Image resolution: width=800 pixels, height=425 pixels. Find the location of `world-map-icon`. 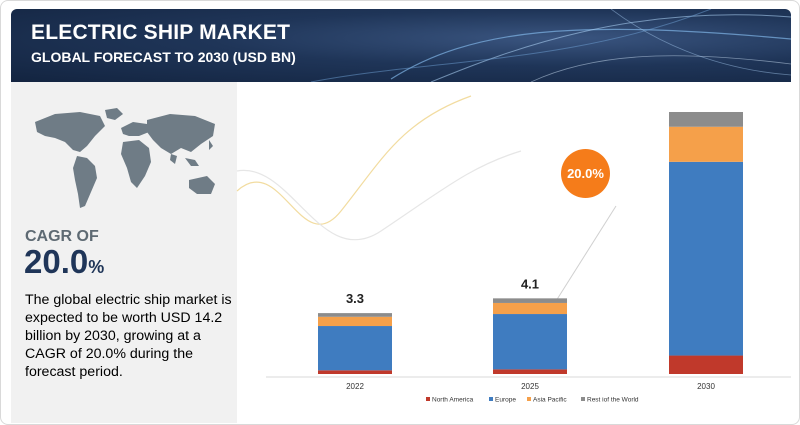

world-map-icon is located at coordinates (125, 158).